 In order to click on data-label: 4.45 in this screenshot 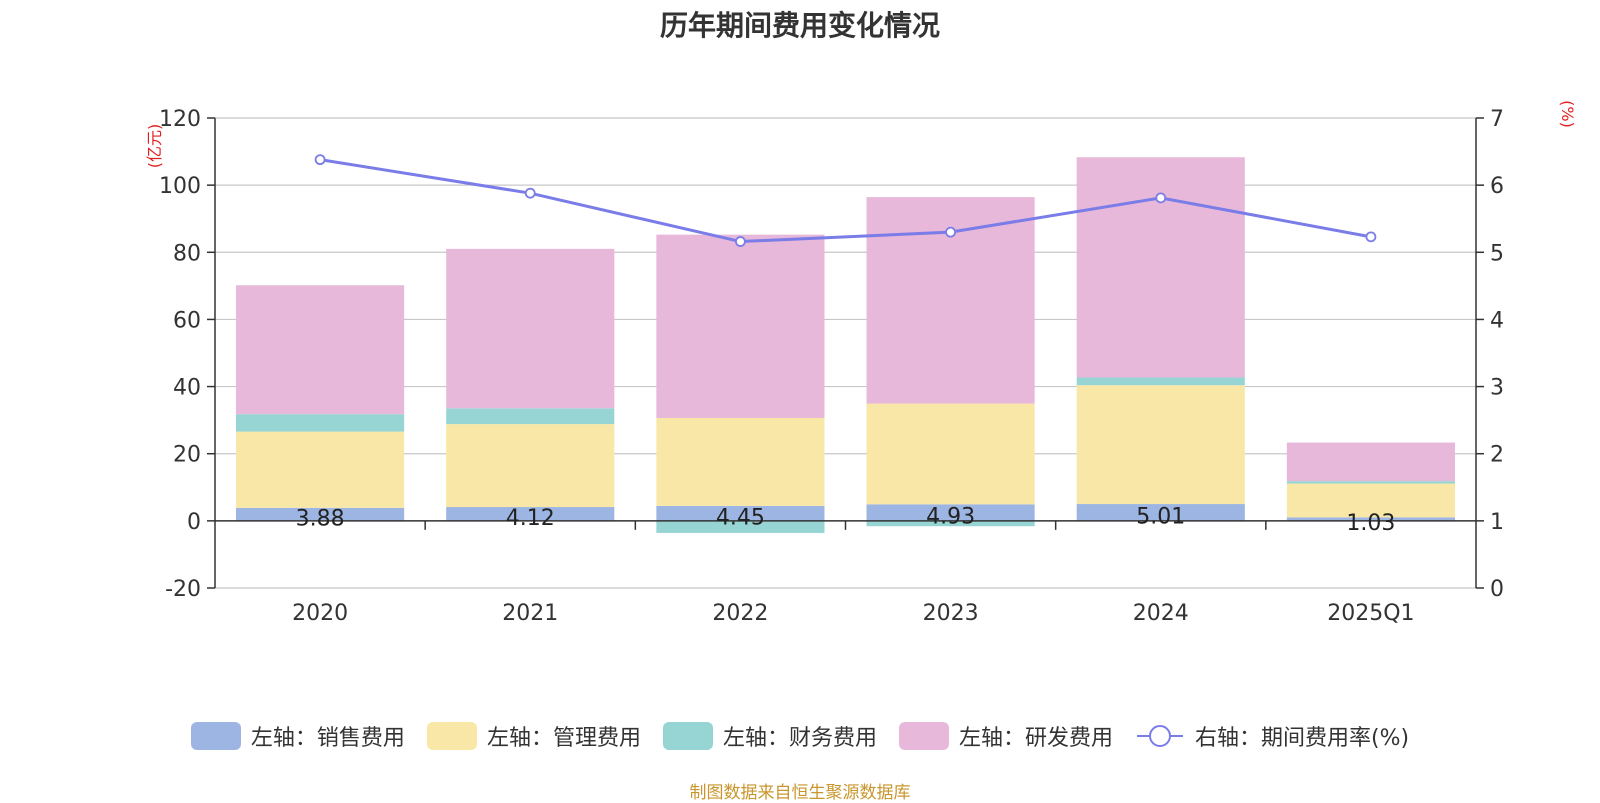, I will do `click(740, 517)`.